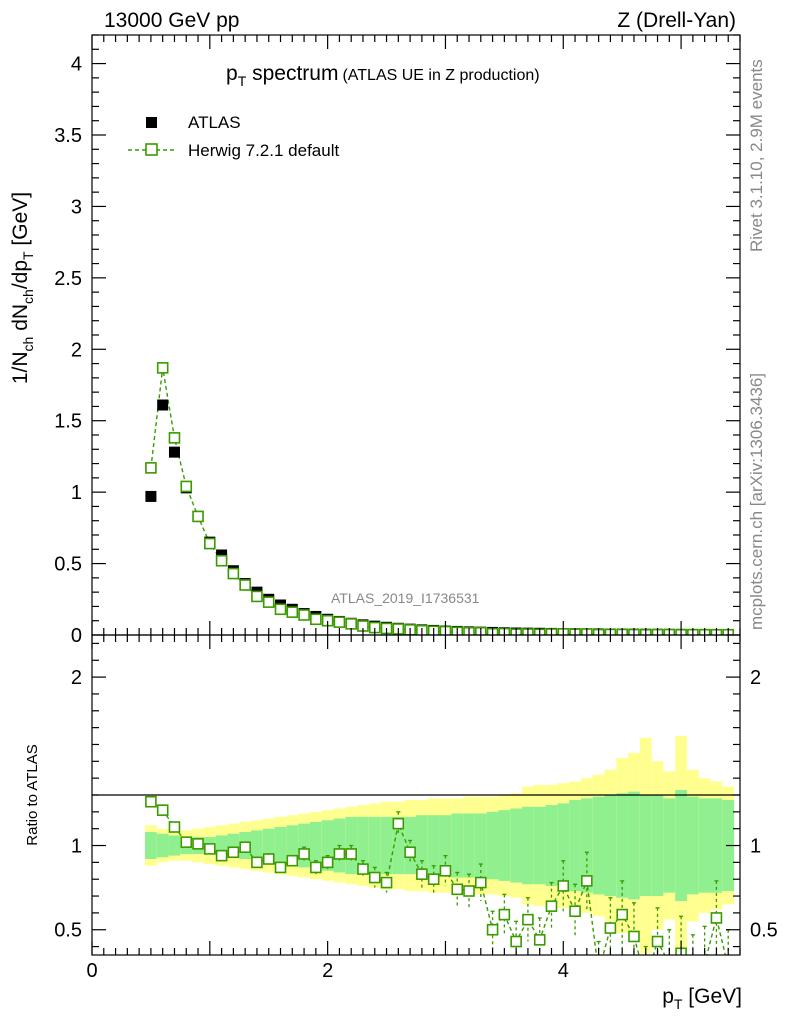 This screenshot has width=786, height=1024. Describe the element at coordinates (76, 847) in the screenshot. I see `ratio-y-tick-label: 1` at that location.